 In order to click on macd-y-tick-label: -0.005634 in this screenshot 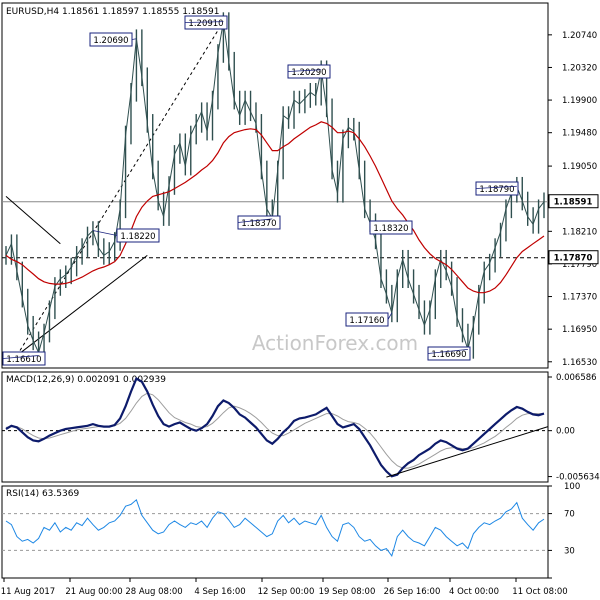, I will do `click(578, 478)`.